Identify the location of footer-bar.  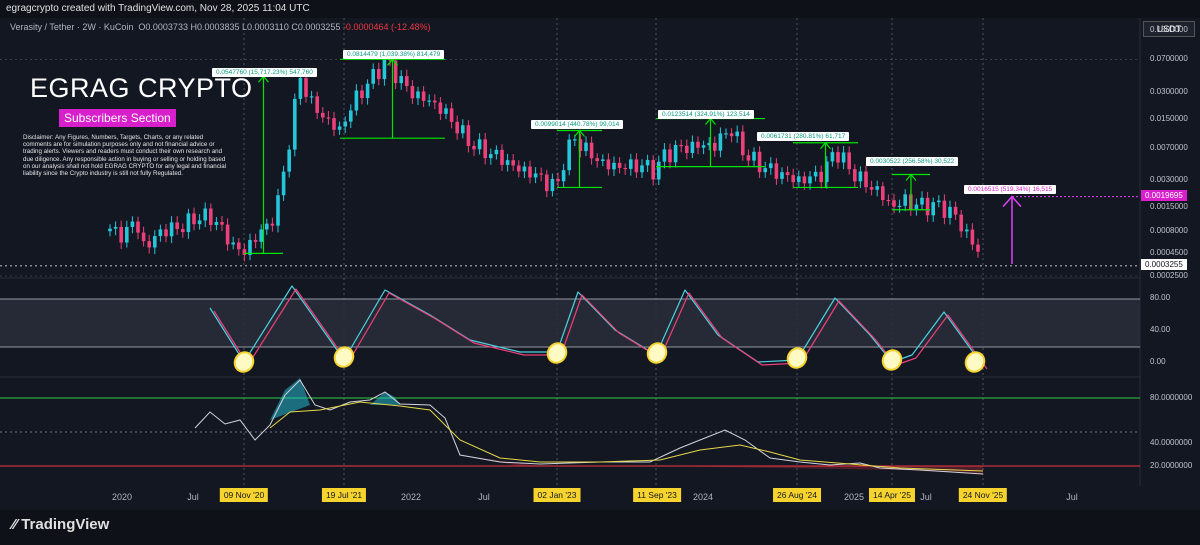
(600, 527).